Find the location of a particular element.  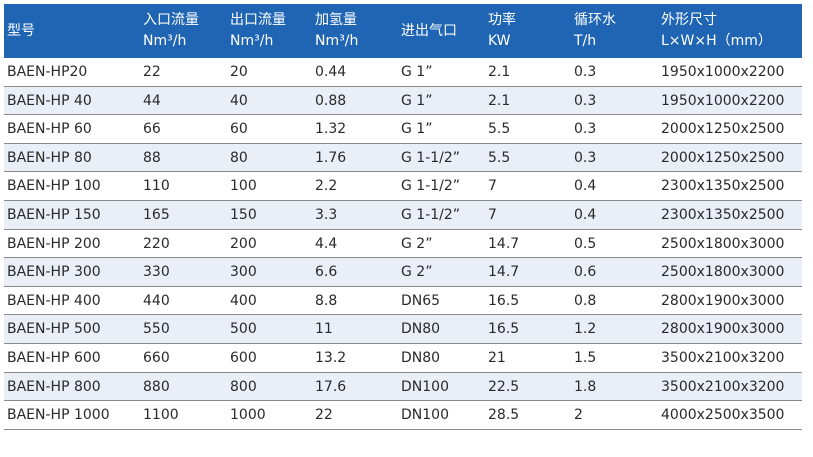

table-cell: 3.3 is located at coordinates (326, 214).